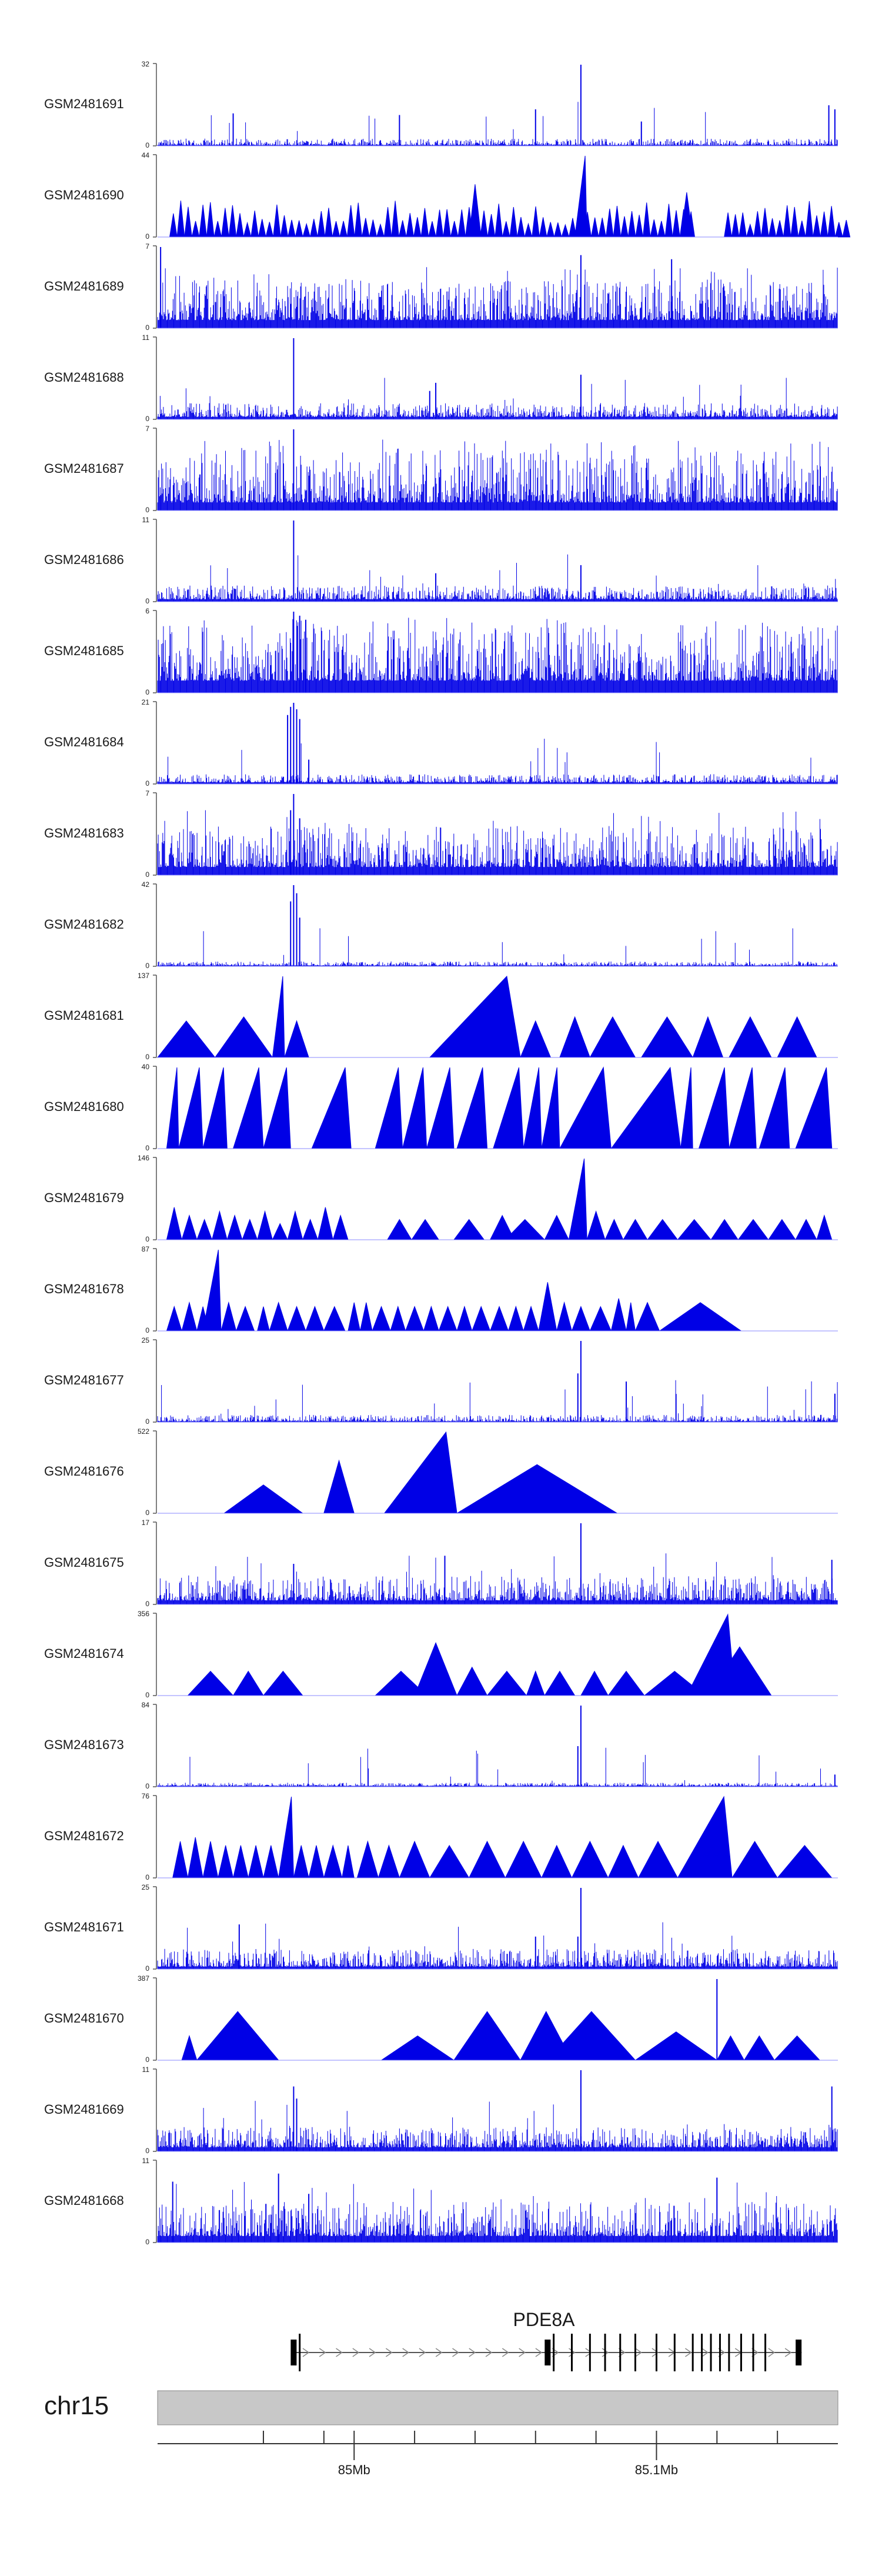  I want to click on track-GSM2481687: GSM2481687 7 0, so click(441, 469).